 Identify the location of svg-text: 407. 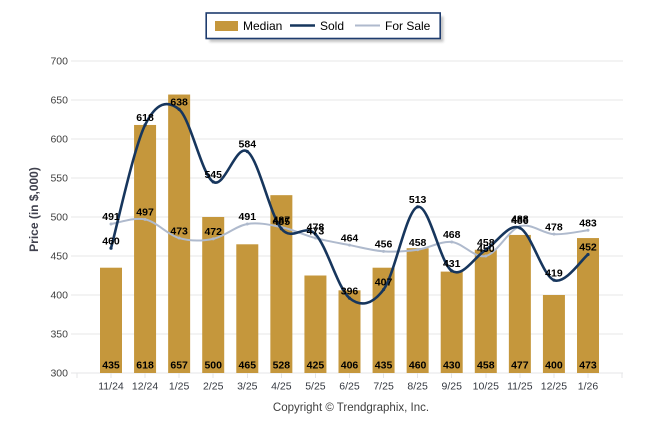
(384, 283).